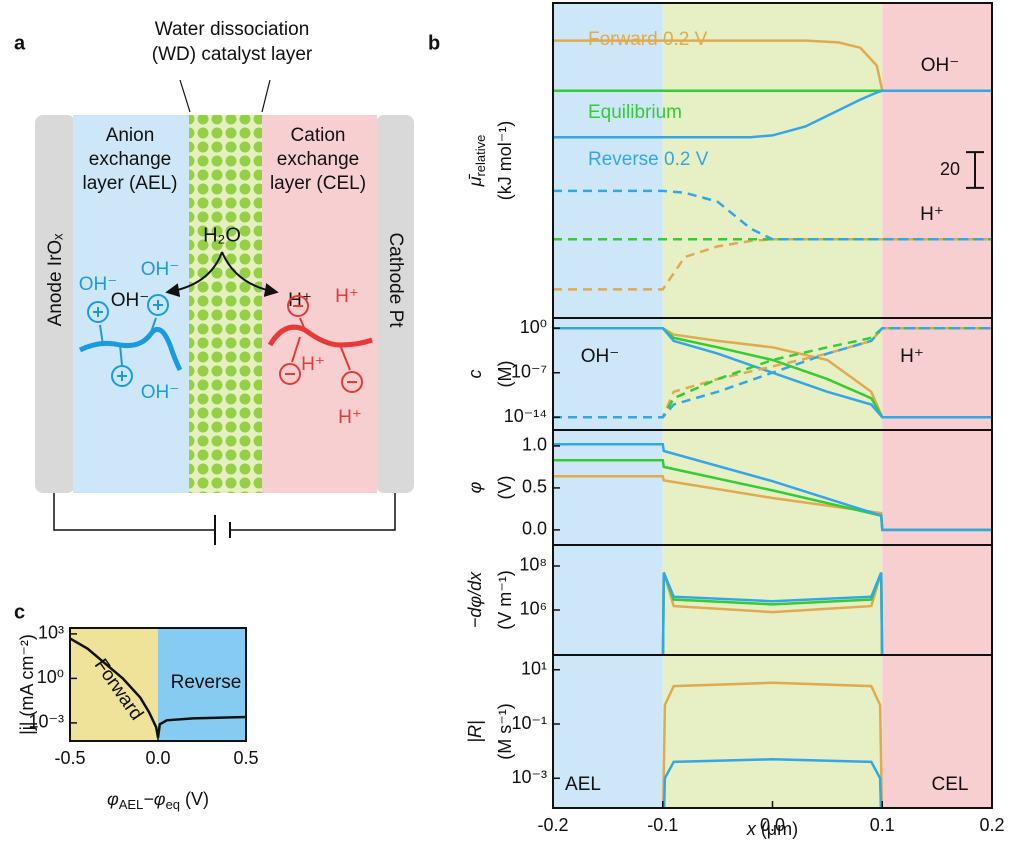 This screenshot has height=842, width=1027. I want to click on anode-plate, so click(55, 304).